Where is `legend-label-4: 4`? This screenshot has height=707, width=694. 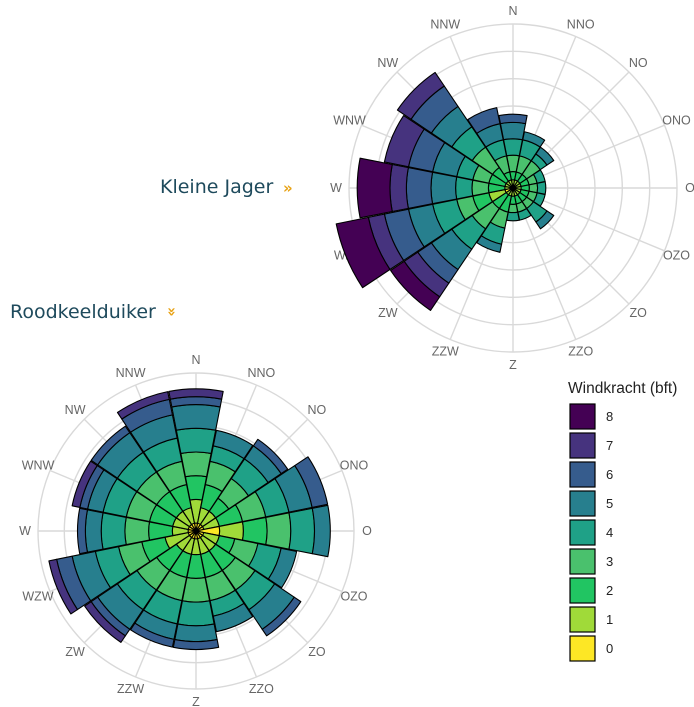 legend-label-4: 4 is located at coordinates (609, 532).